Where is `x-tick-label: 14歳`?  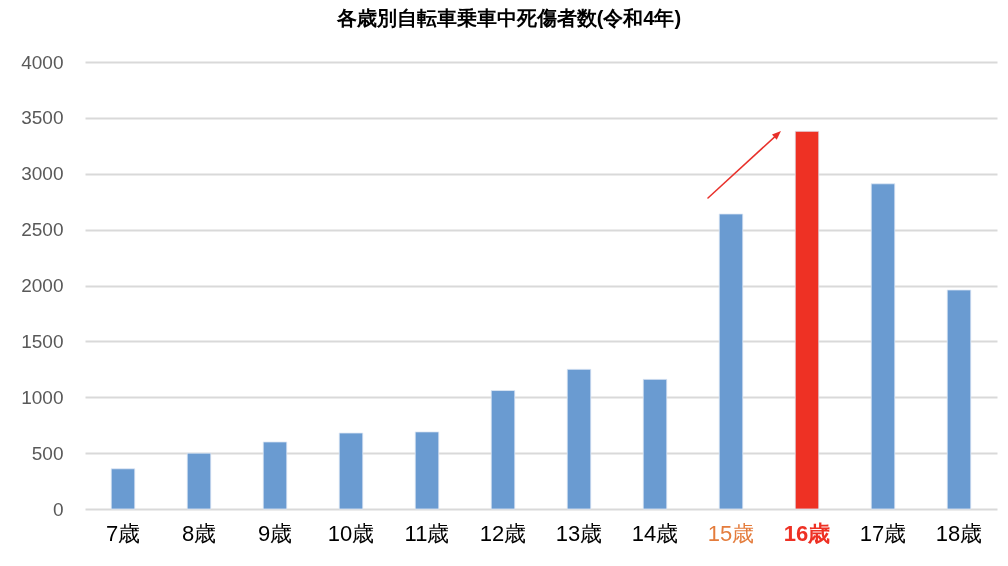
x-tick-label: 14歳 is located at coordinates (655, 533).